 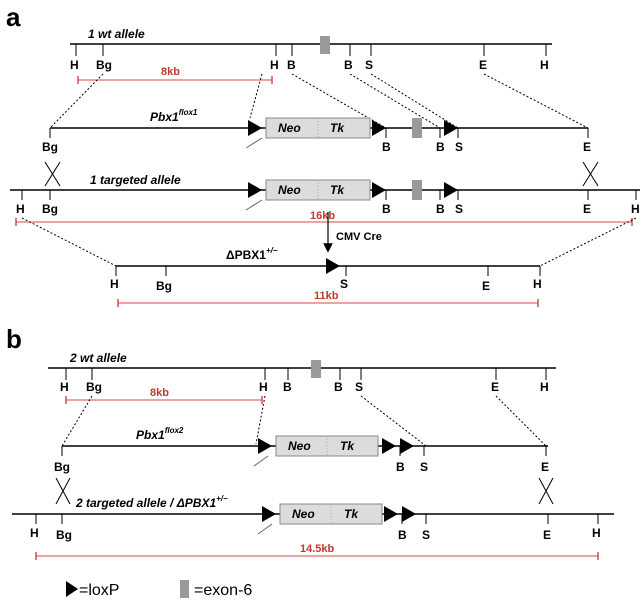 I want to click on panel-a-deleted-title: ΔPBX1+/−, so click(x=252, y=254).